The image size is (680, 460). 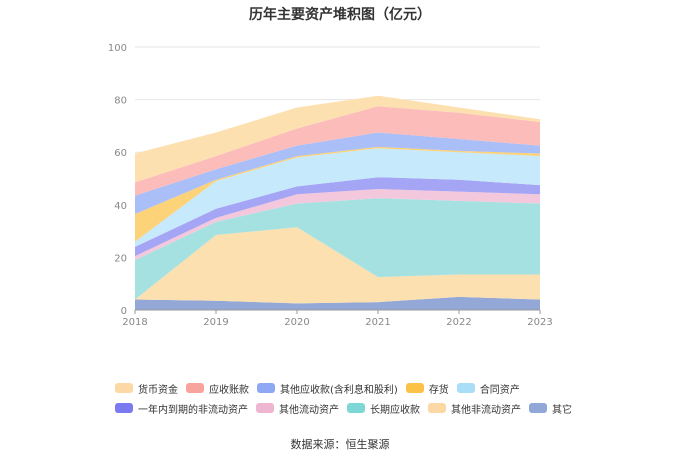 I want to click on legend-label: 一年内到期的非流动资产, so click(x=193, y=410).